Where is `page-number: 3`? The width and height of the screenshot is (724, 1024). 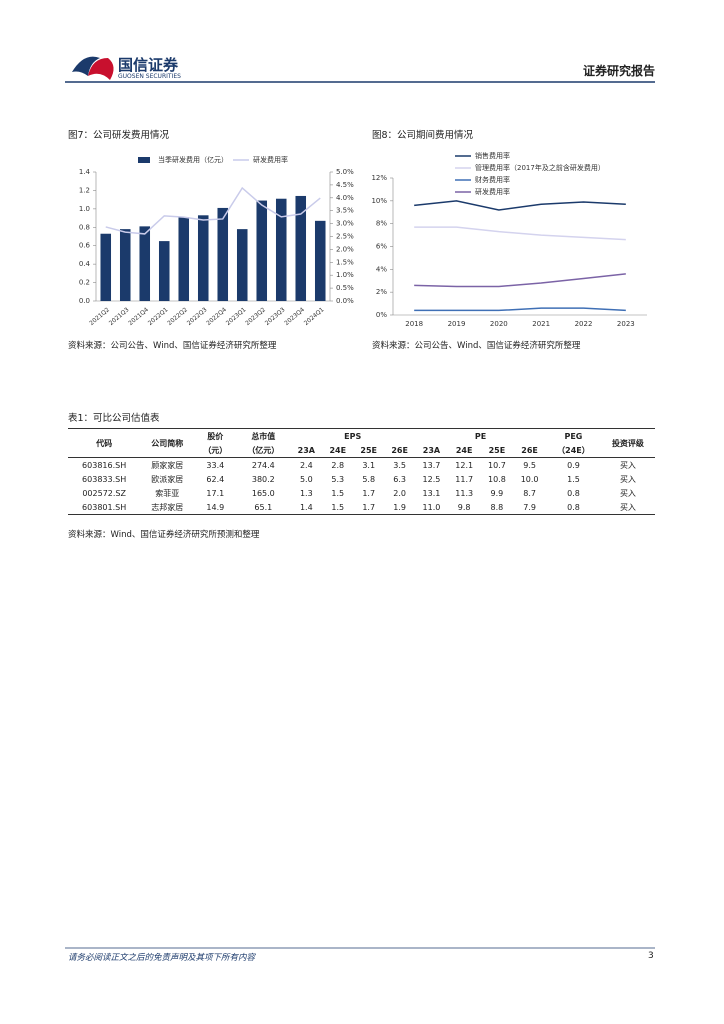 page-number: 3 is located at coordinates (651, 956).